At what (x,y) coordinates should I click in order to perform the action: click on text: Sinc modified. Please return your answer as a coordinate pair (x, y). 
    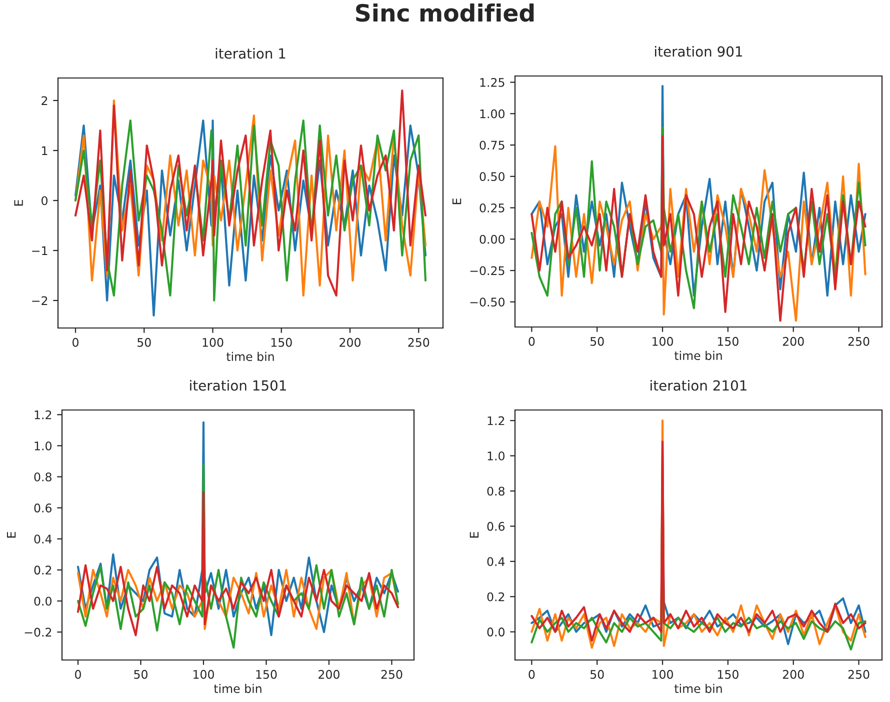
    Looking at the image, I should click on (445, 13).